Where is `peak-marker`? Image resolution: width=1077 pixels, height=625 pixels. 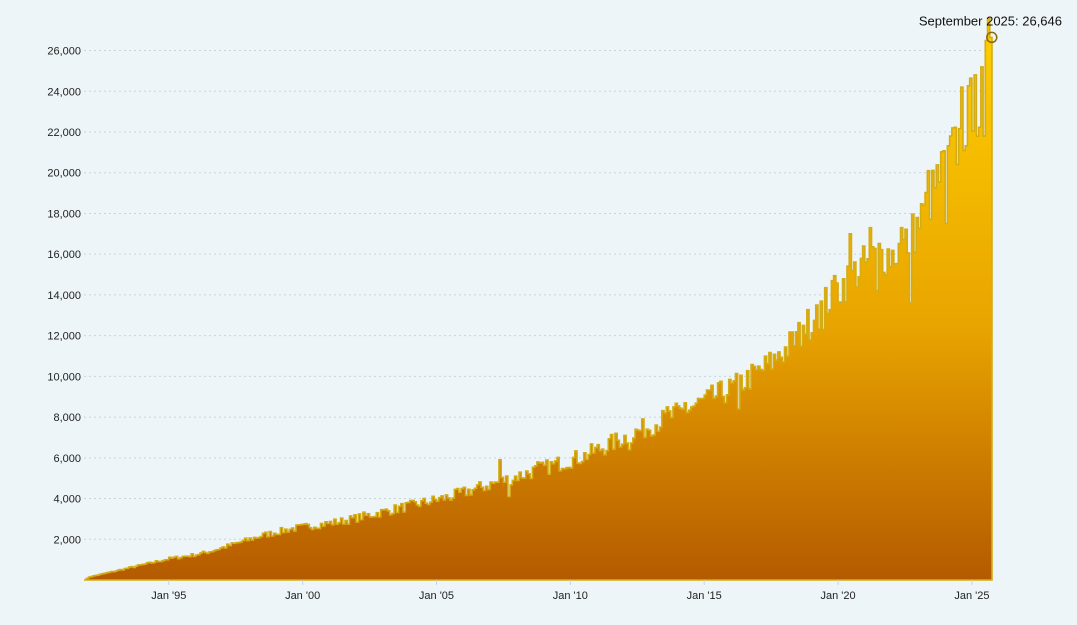 peak-marker is located at coordinates (992, 37).